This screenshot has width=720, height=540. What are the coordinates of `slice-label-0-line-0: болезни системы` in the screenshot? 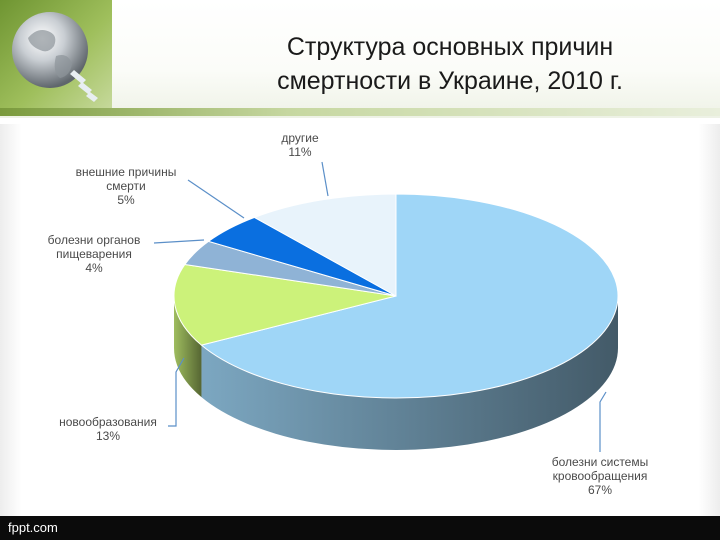 It's located at (600, 462).